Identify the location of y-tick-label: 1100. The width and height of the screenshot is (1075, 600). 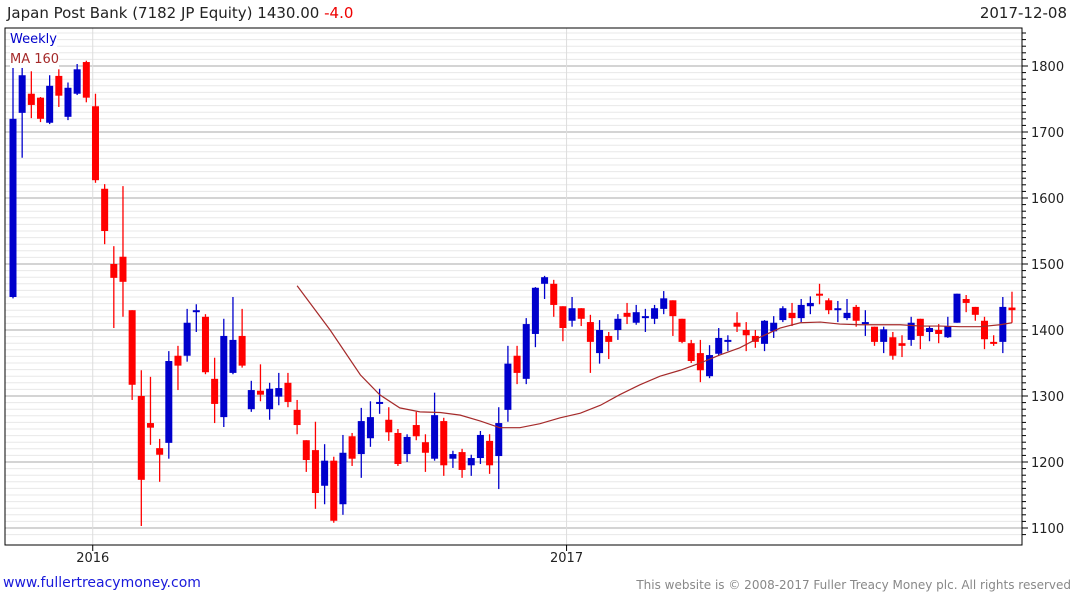
(1047, 529).